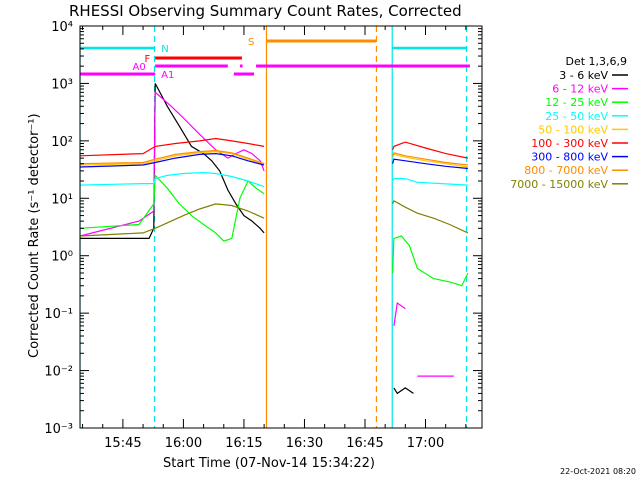 Image resolution: width=640 pixels, height=480 pixels. Describe the element at coordinates (183, 443) in the screenshot. I see `x-tick-label: 16:00` at that location.